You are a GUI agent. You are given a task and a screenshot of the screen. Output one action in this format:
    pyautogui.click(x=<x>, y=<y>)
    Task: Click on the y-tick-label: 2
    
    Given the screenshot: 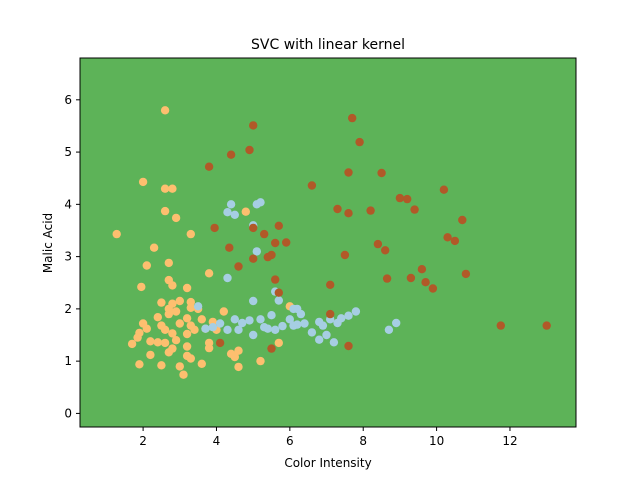 What is the action you would take?
    pyautogui.click(x=68, y=309)
    